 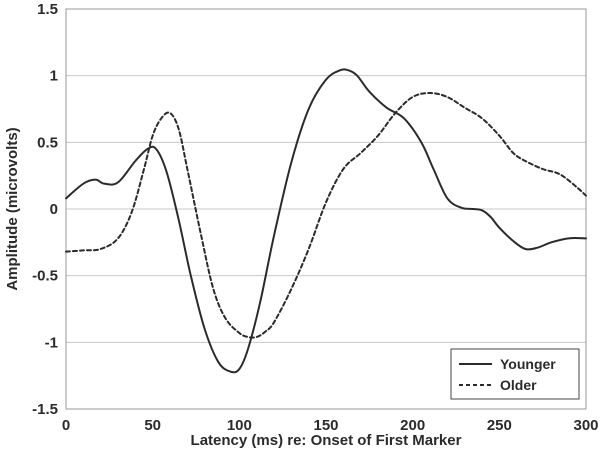 What do you see at coordinates (47, 142) in the screenshot?
I see `y-tick-label: 0.5` at bounding box center [47, 142].